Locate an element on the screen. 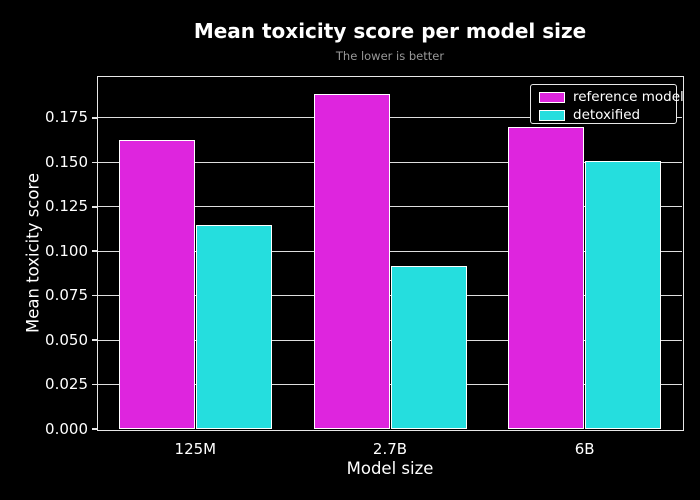 The image size is (700, 500). legend-label-detoxified: detoxified is located at coordinates (607, 115).